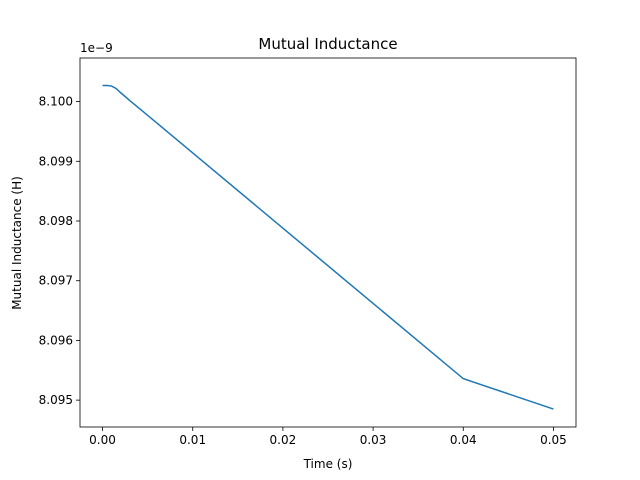  I want to click on y-tick-label: 8.098, so click(56, 221).